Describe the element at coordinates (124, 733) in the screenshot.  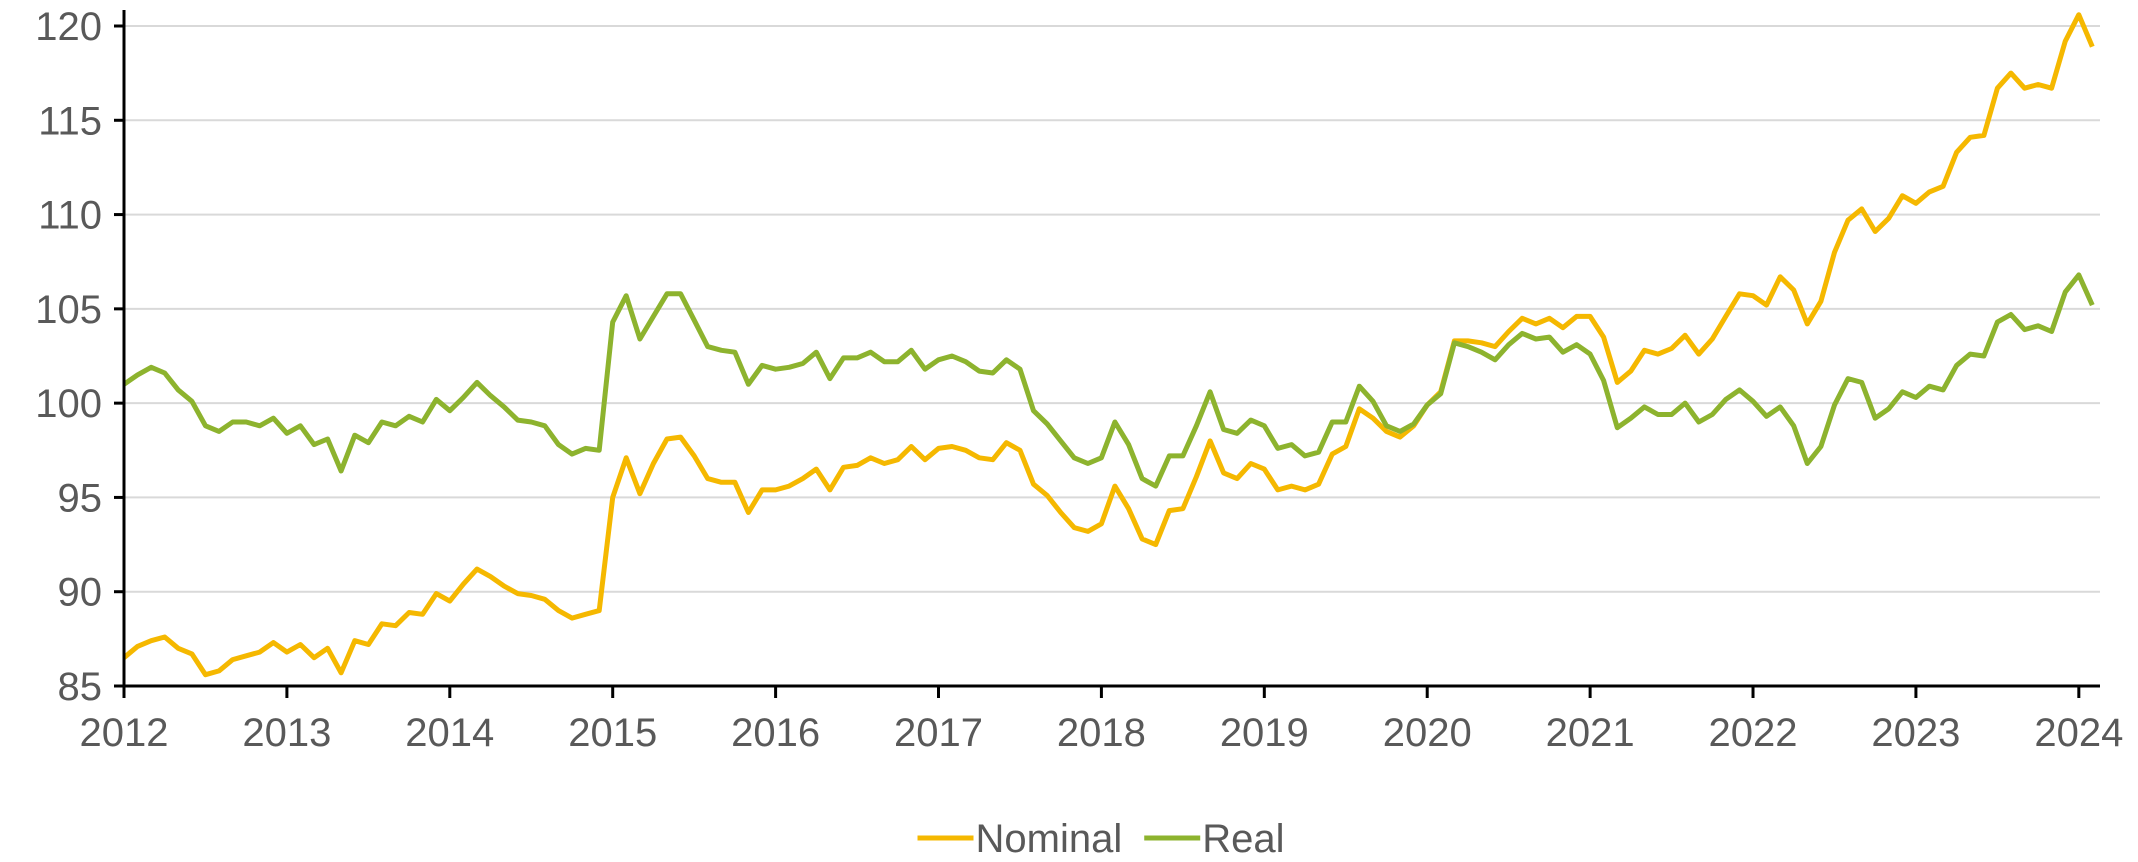
I see `x-tick-label: 2012` at that location.